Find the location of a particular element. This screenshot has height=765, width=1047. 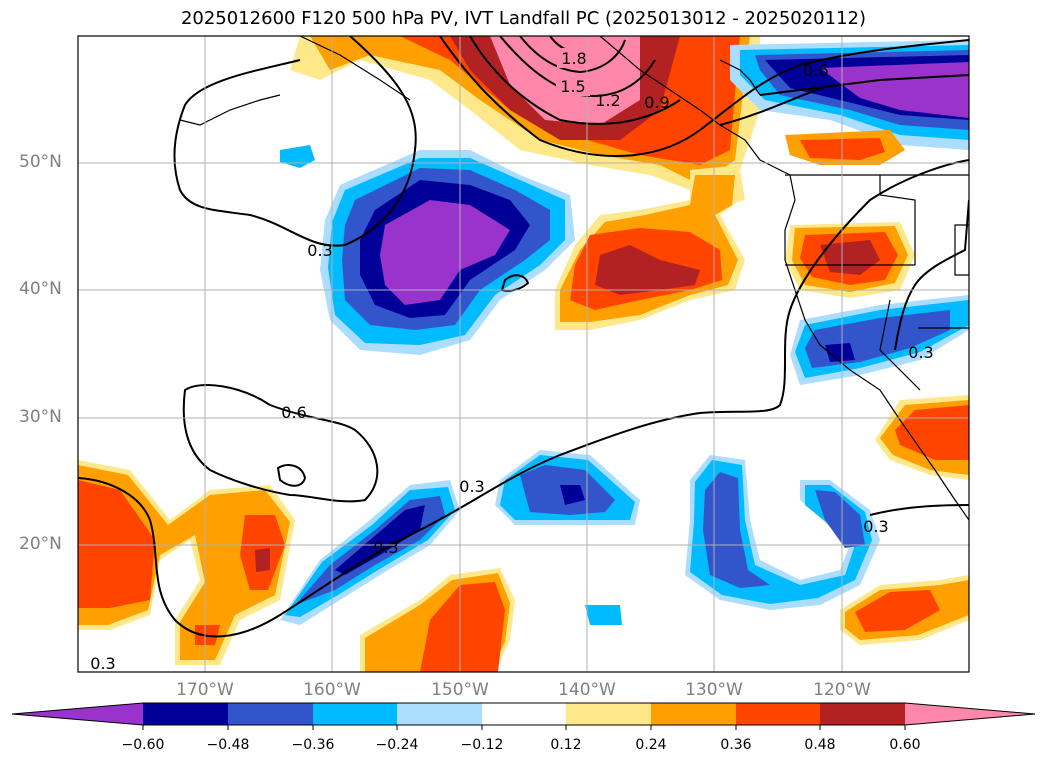

anomaly-british-columbia-negative is located at coordinates (849, 95).